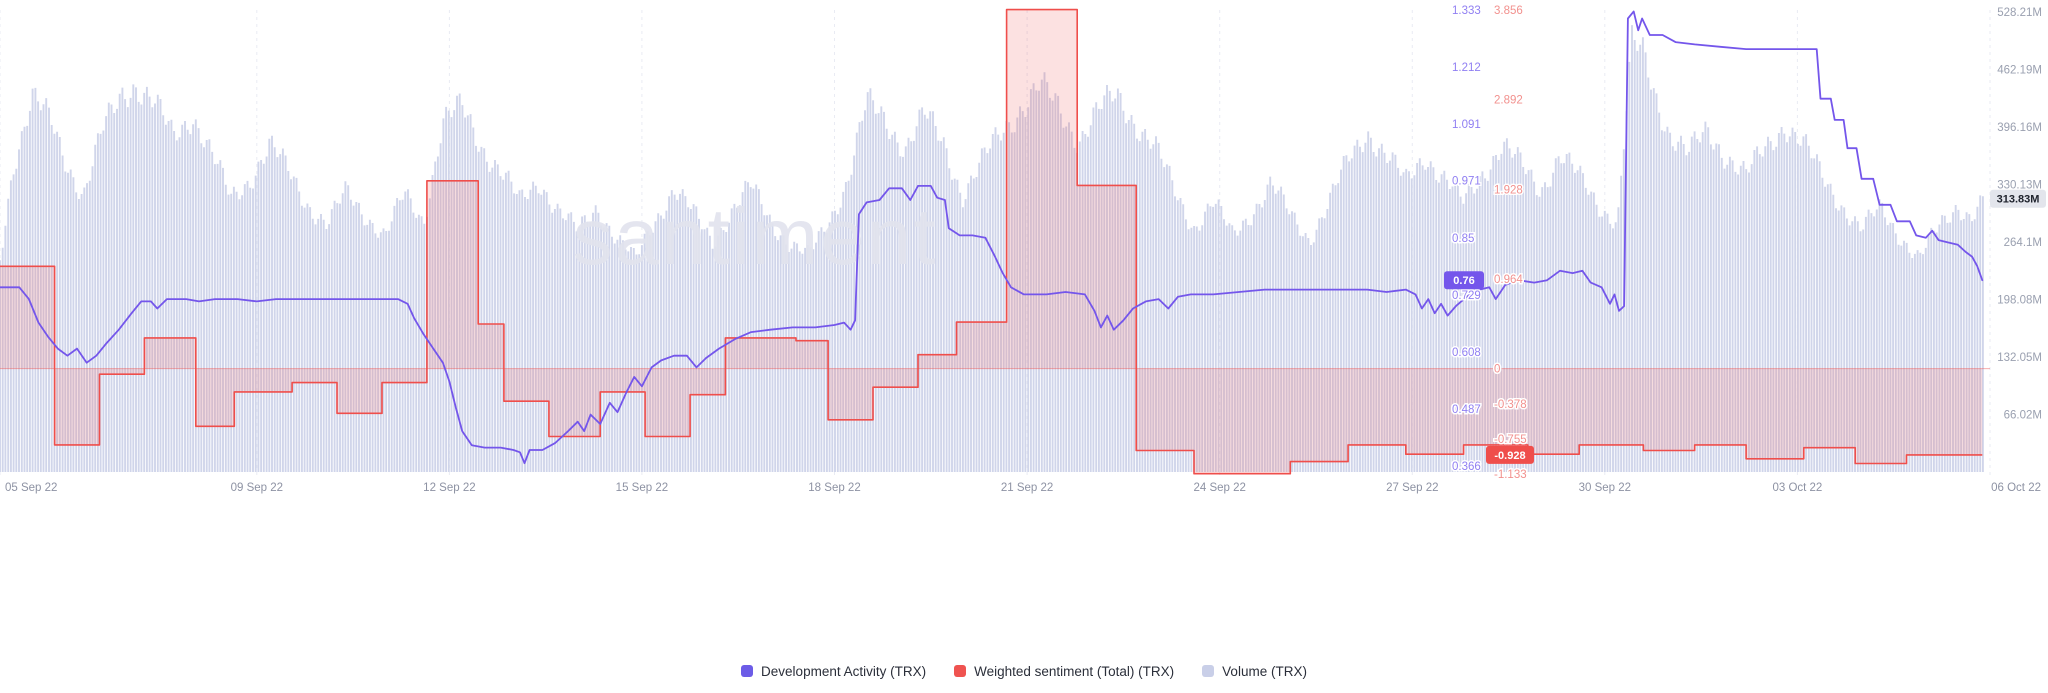 The height and width of the screenshot is (693, 2048). Describe the element at coordinates (2019, 301) in the screenshot. I see `svg-text: 198.08M` at that location.